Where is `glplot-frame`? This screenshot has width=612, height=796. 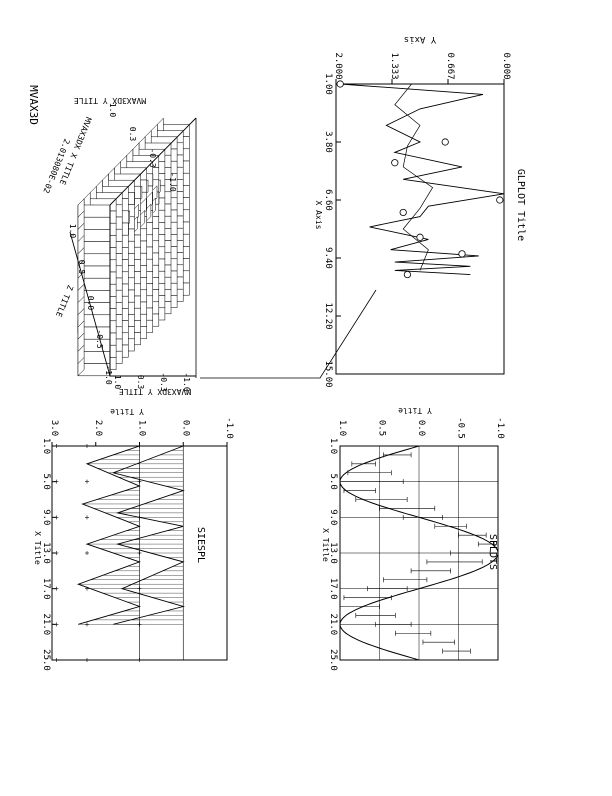 glplot-frame is located at coordinates (420, 229).